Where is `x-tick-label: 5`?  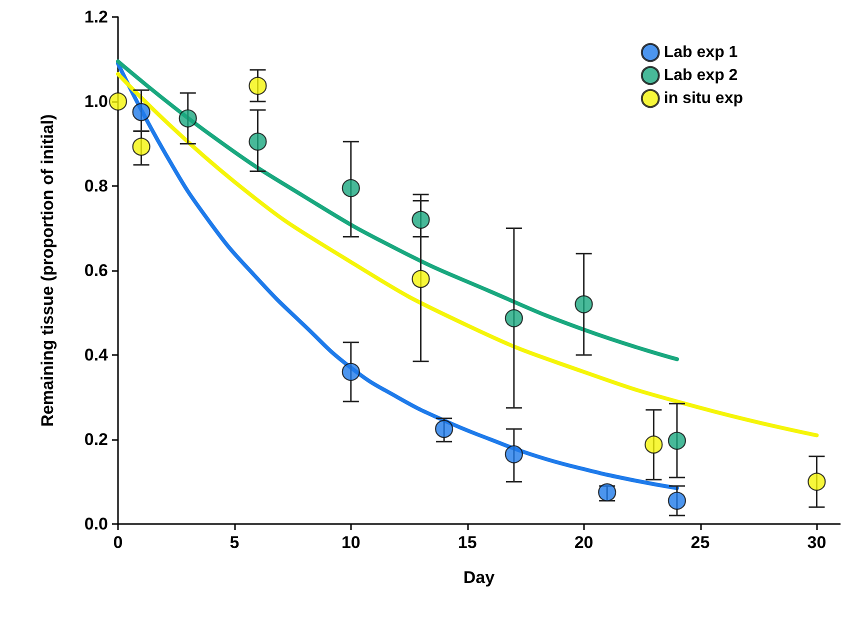 x-tick-label: 5 is located at coordinates (235, 542).